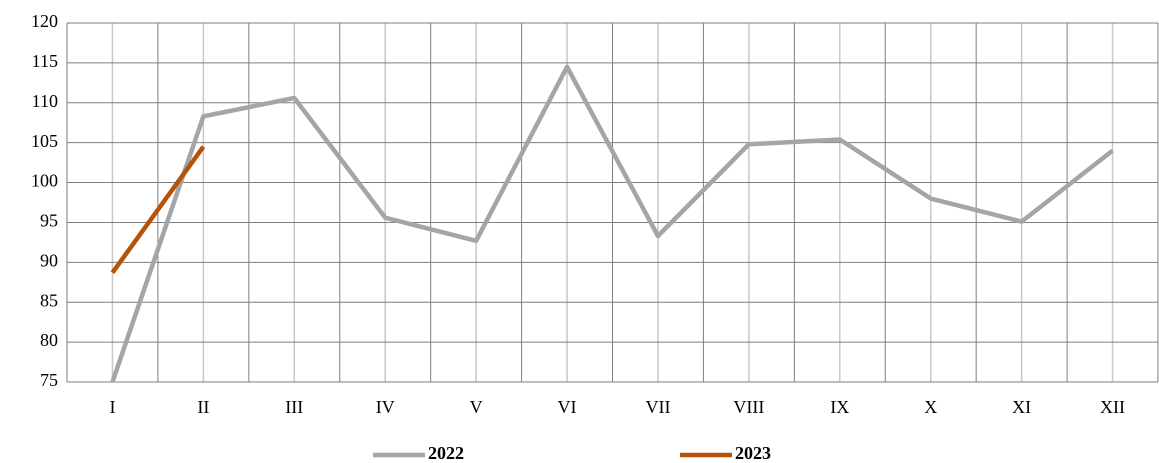  What do you see at coordinates (203, 407) in the screenshot?
I see `x-tick-label: II` at bounding box center [203, 407].